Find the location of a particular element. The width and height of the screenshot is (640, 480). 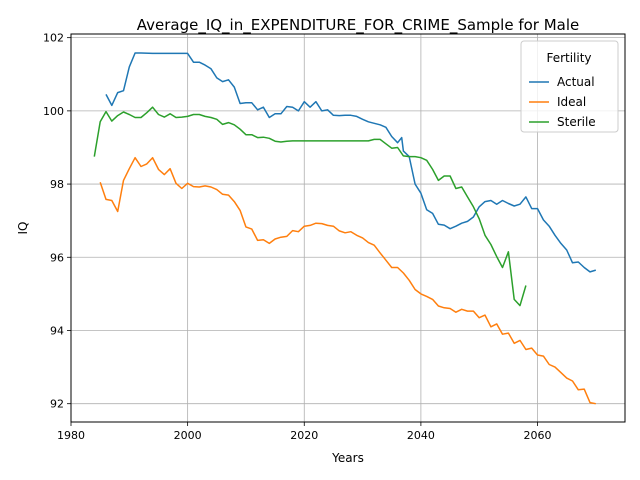

y-tick-label: 98 is located at coordinates (57, 184).